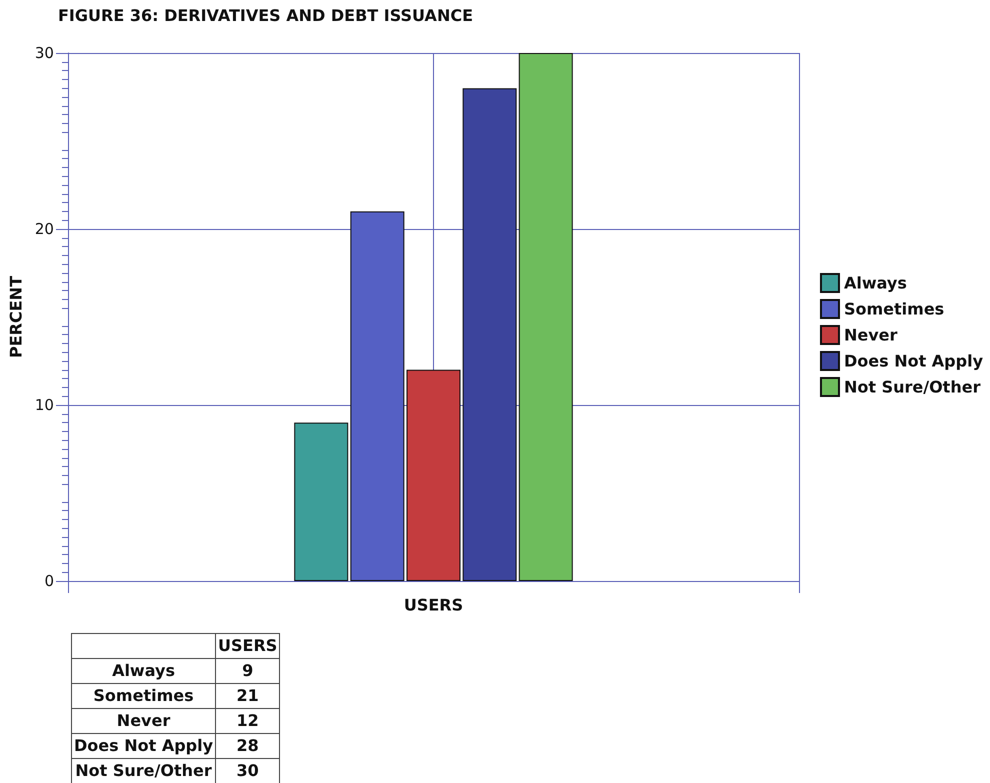  Describe the element at coordinates (49, 581) in the screenshot. I see `y-tick-label: 0` at that location.